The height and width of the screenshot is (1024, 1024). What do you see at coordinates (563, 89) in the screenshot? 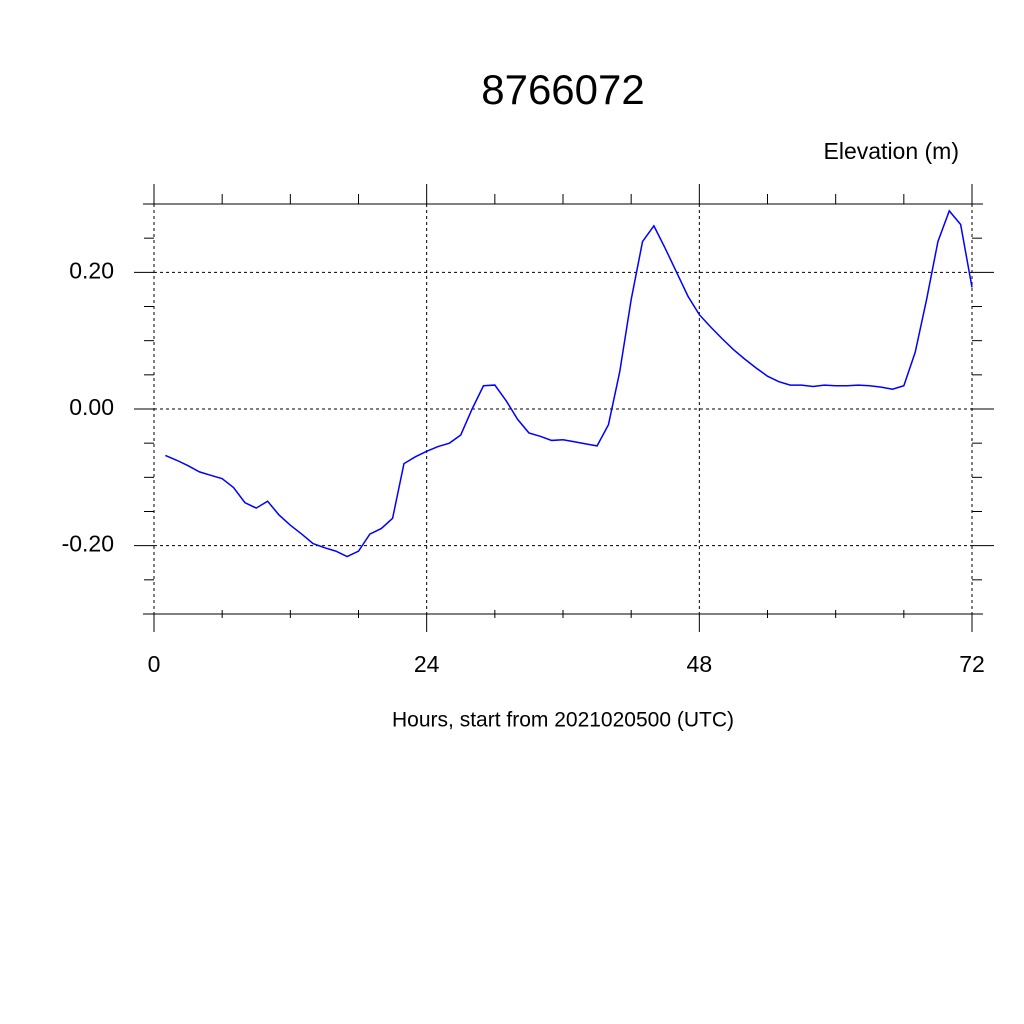
I see `chart-title: 8766072` at bounding box center [563, 89].